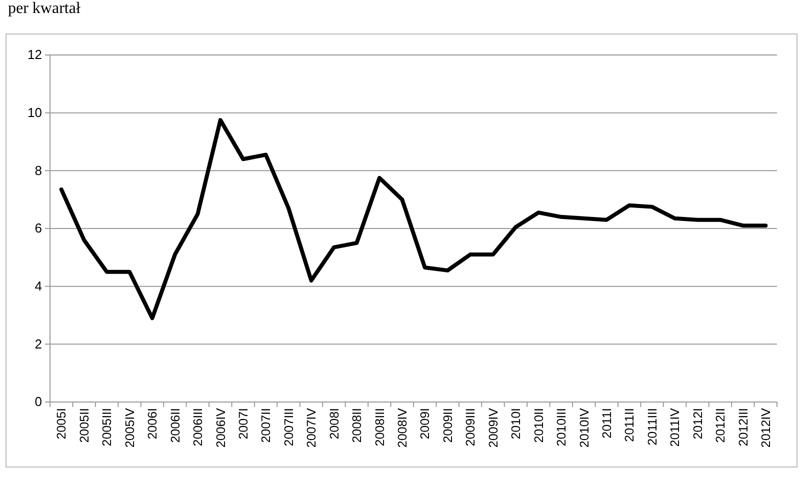 The height and width of the screenshot is (490, 803). What do you see at coordinates (198, 427) in the screenshot?
I see `x-tick-label: 2006III` at bounding box center [198, 427].